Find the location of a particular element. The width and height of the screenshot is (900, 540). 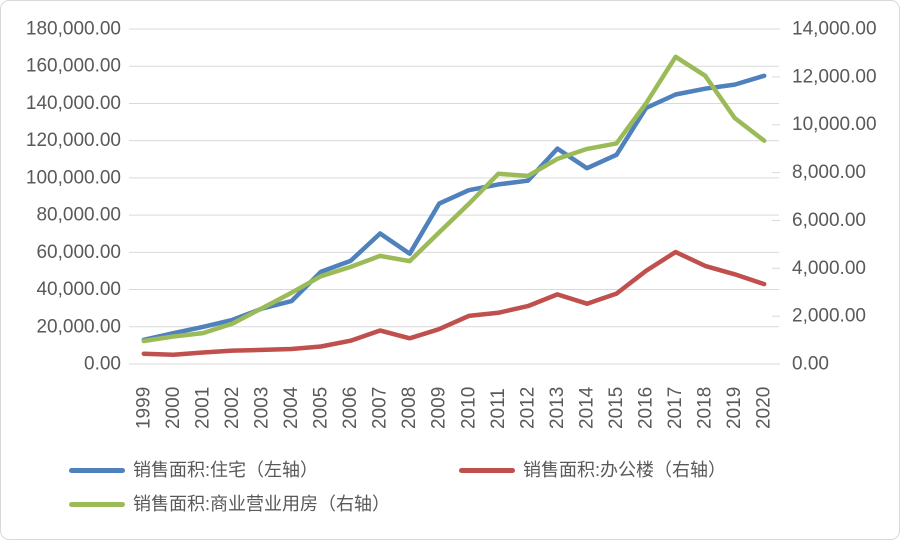

legend-item-residential: 销售面积:住宅（左轴） is located at coordinates (193, 470).